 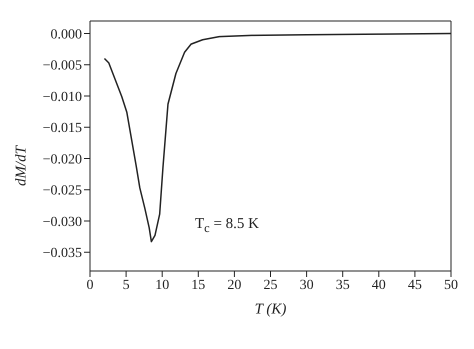 I want to click on y-tick-label: −0.035, so click(x=62, y=254).